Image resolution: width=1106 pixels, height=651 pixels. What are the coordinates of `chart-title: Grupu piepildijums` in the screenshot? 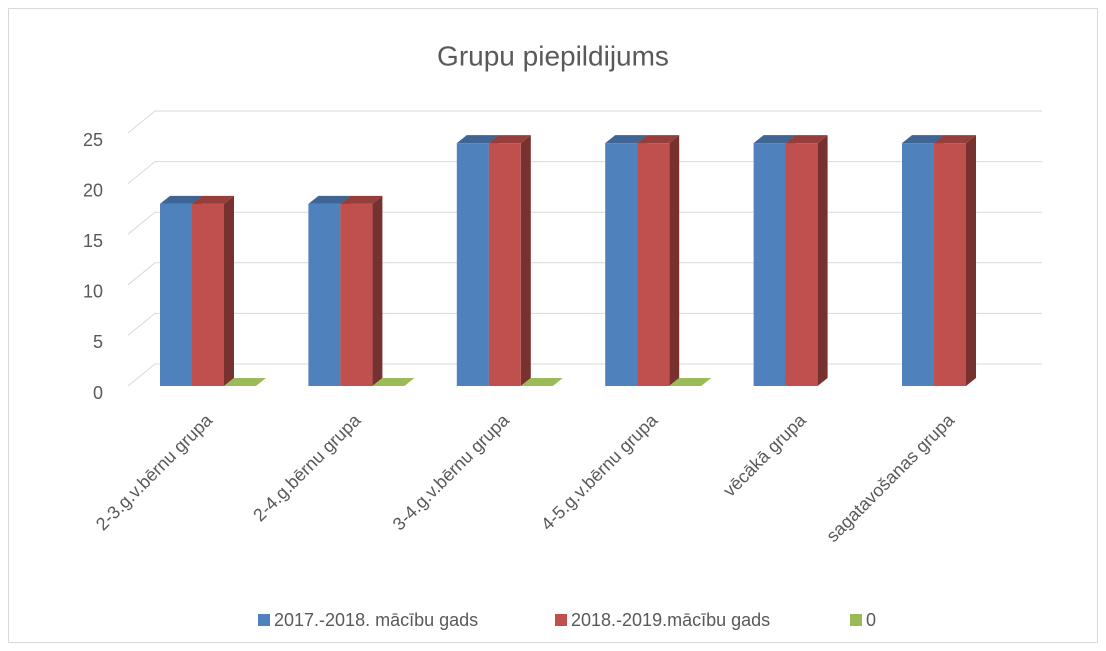 It's located at (553, 55).